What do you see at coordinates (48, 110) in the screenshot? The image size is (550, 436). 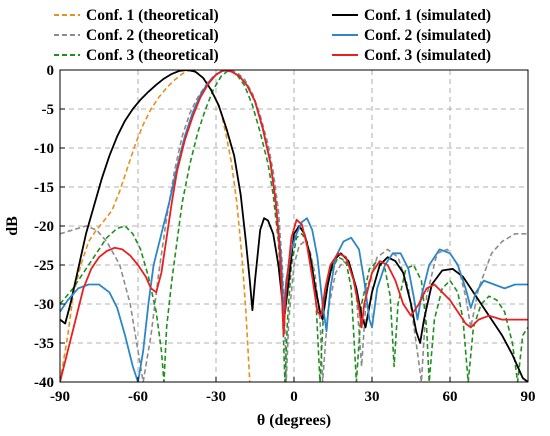 I see `y-tick-label: -5` at bounding box center [48, 110].